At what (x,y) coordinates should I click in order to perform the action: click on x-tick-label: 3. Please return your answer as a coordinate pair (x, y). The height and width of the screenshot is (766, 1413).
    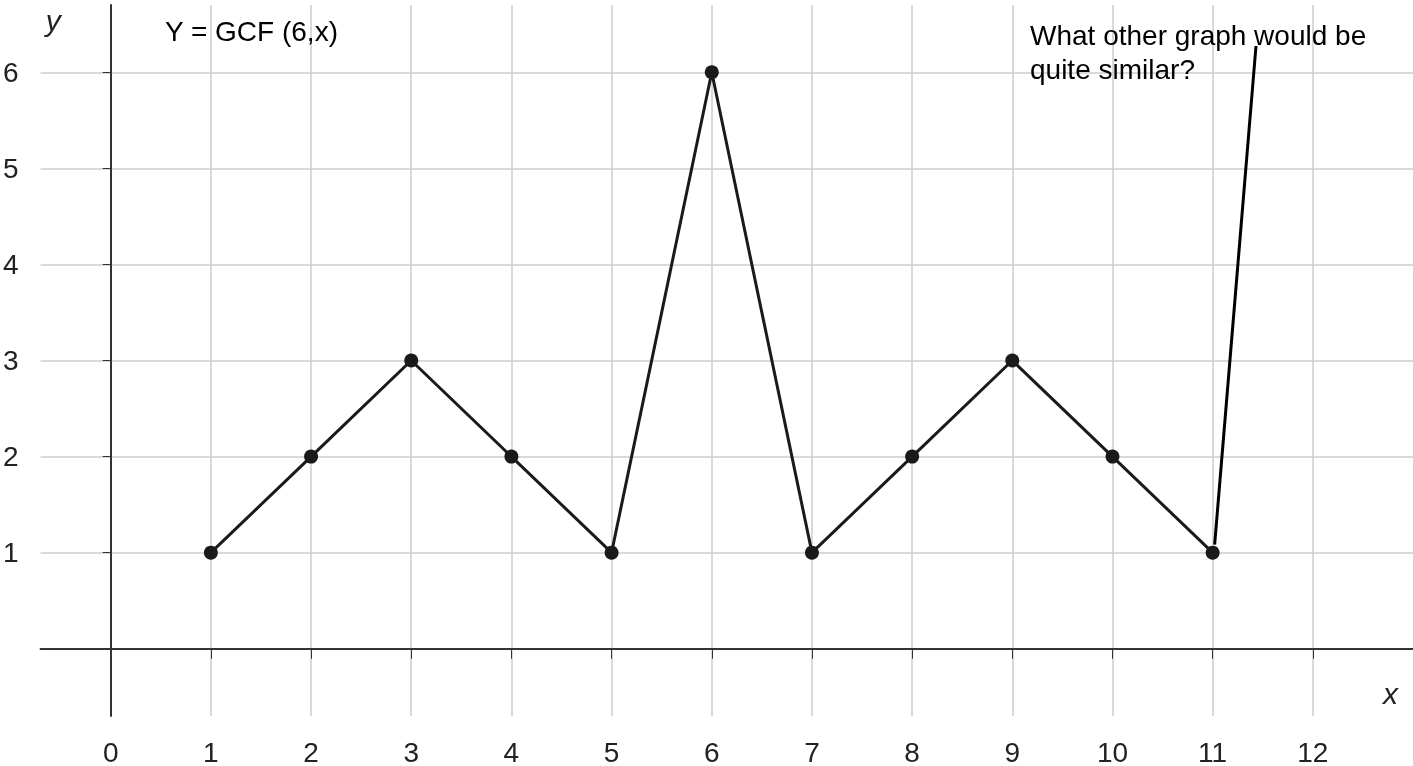
    Looking at the image, I should click on (411, 751).